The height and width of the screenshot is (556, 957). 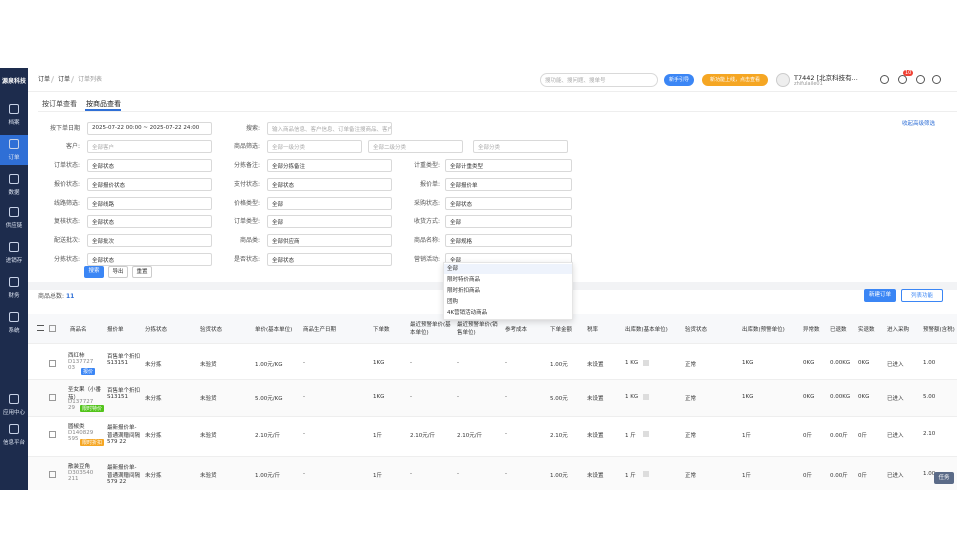 I want to click on table-cell: 0斤, so click(x=862, y=476).